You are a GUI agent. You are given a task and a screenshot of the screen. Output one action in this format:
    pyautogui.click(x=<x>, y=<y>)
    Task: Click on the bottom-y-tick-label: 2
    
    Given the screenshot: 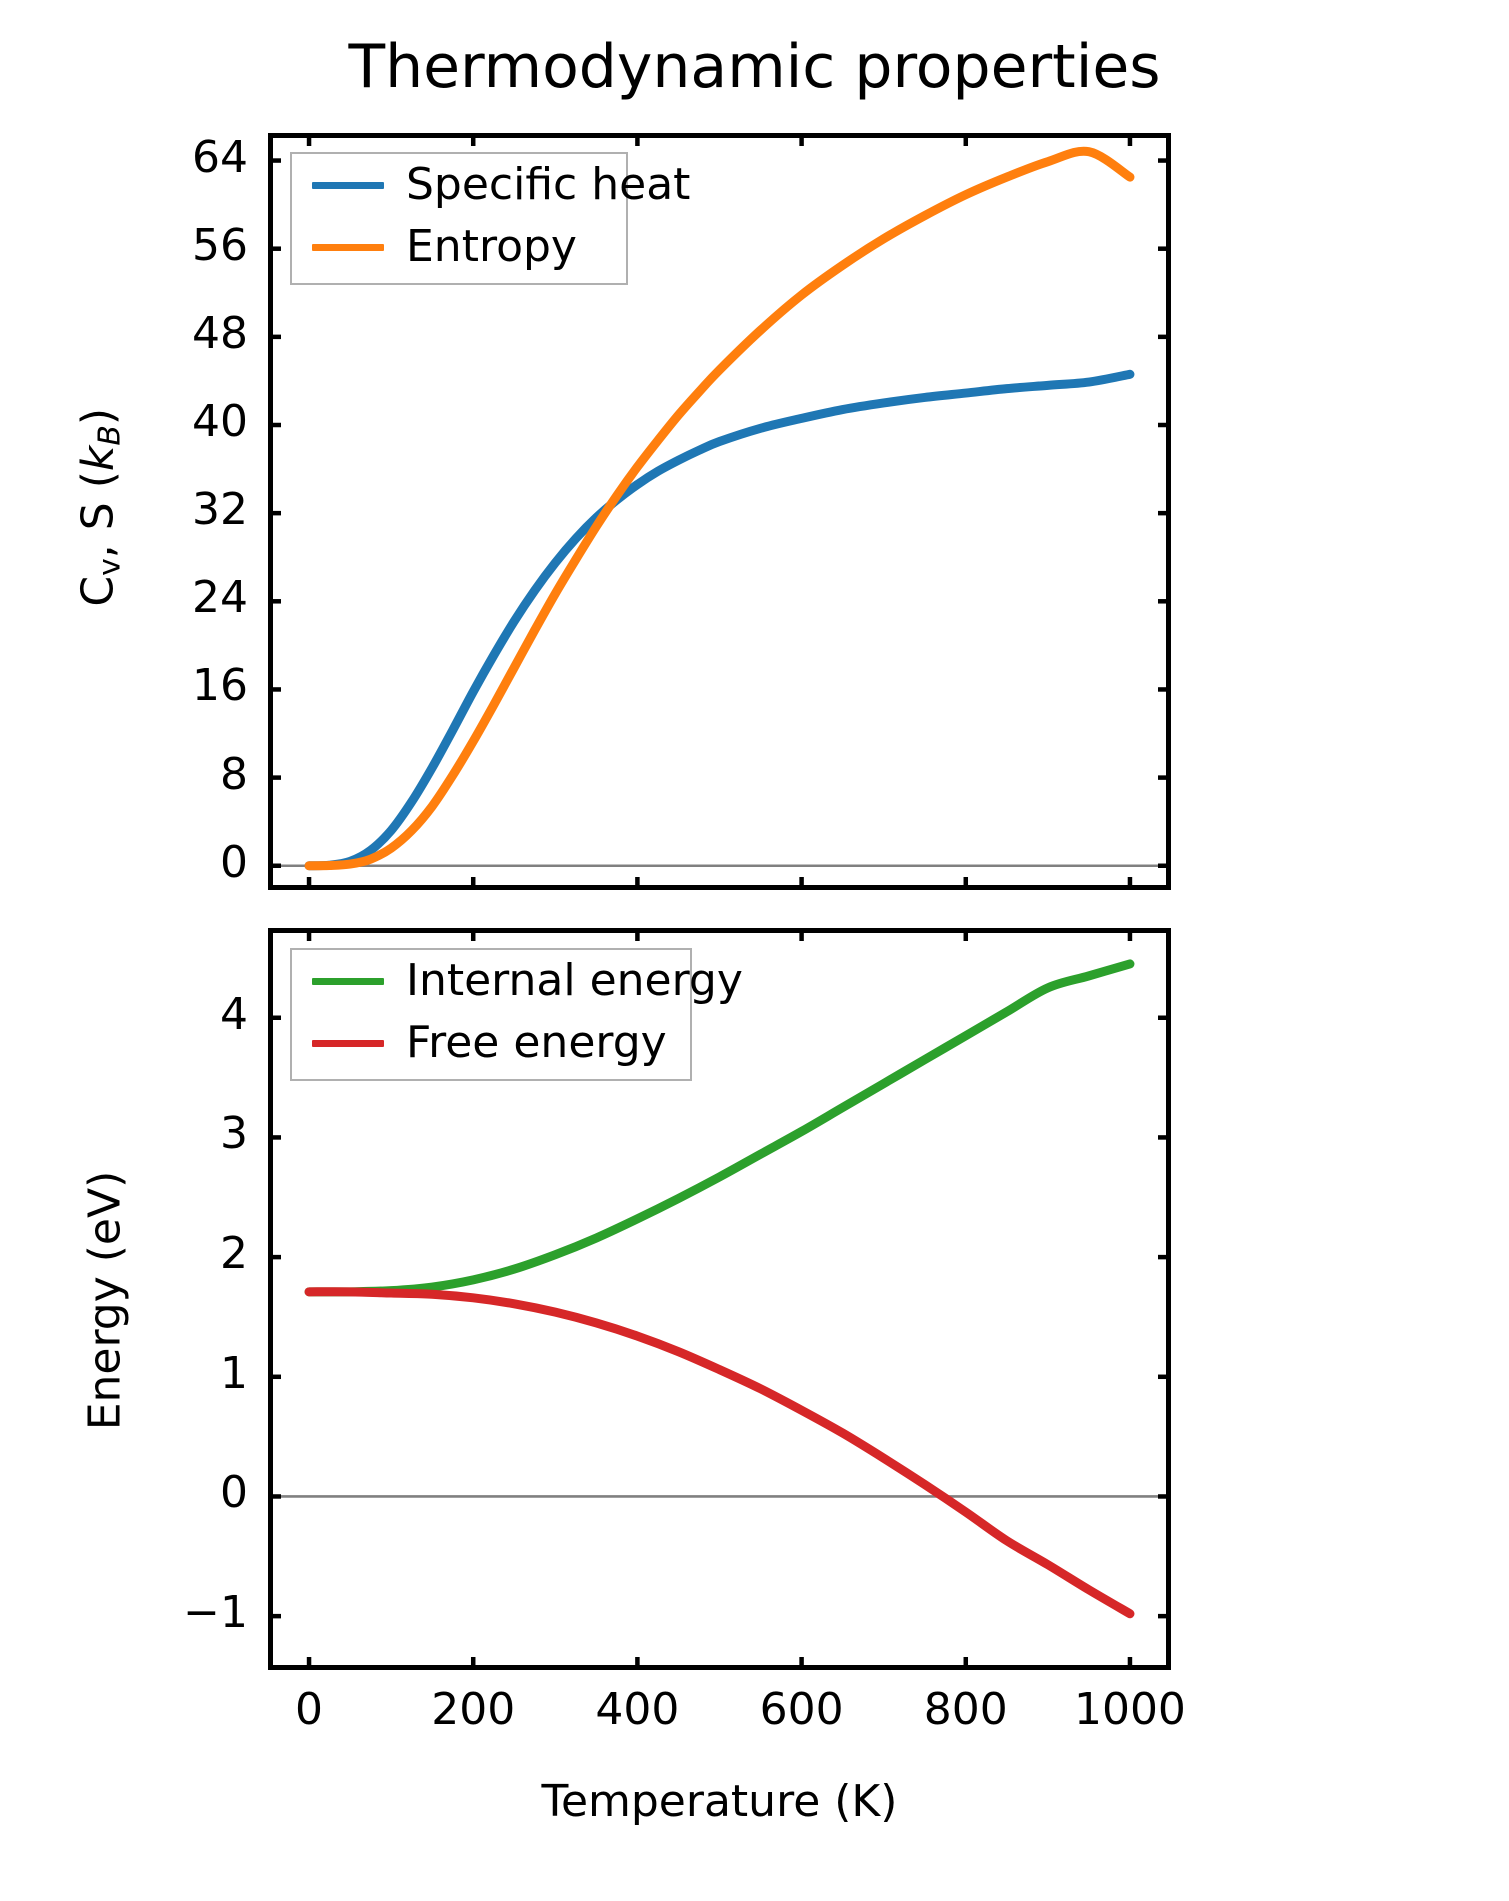 What is the action you would take?
    pyautogui.click(x=234, y=1254)
    